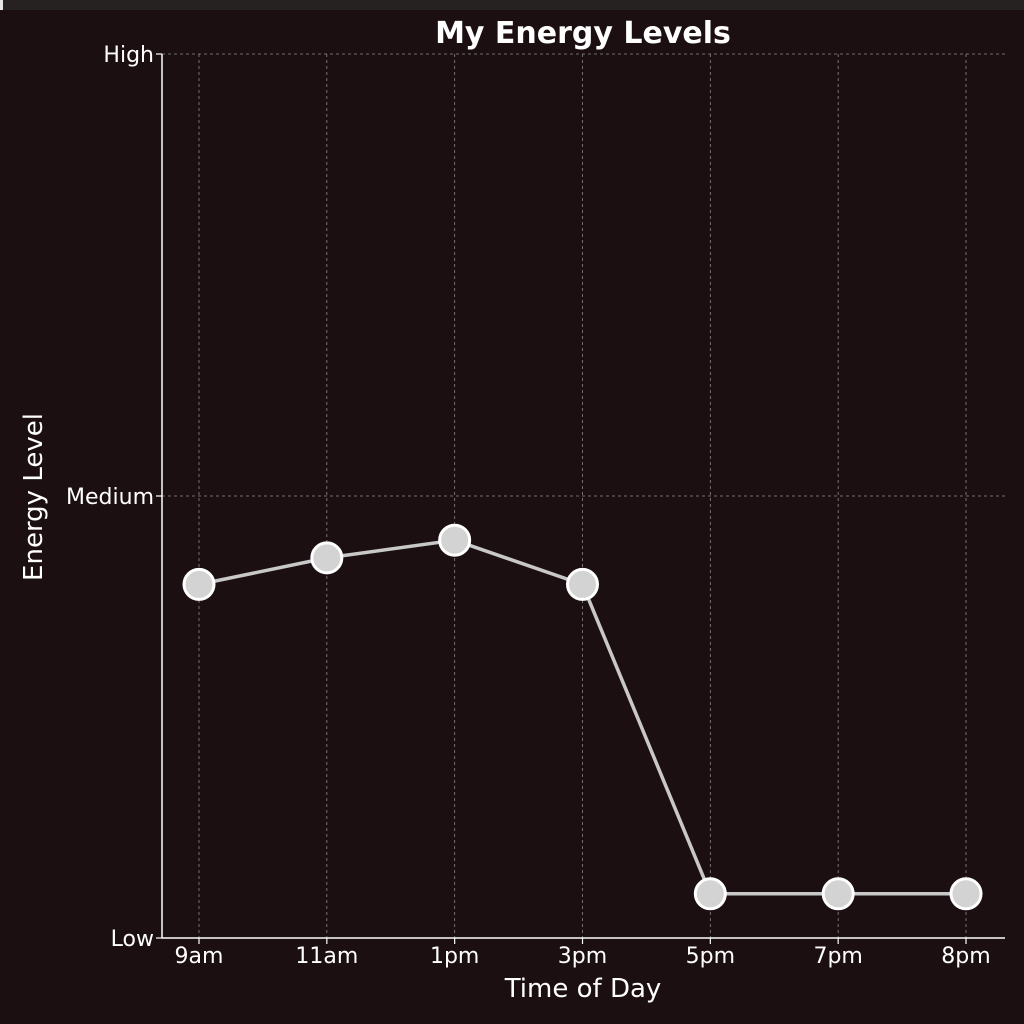 The height and width of the screenshot is (1024, 1024). I want to click on x-tick-label: 3pm, so click(582, 956).